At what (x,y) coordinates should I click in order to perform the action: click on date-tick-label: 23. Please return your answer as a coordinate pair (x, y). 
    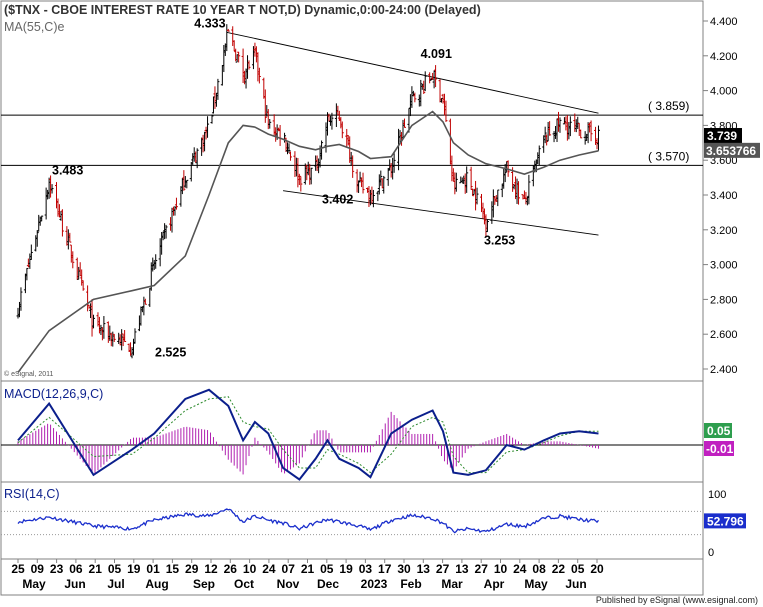
    Looking at the image, I should click on (57, 569).